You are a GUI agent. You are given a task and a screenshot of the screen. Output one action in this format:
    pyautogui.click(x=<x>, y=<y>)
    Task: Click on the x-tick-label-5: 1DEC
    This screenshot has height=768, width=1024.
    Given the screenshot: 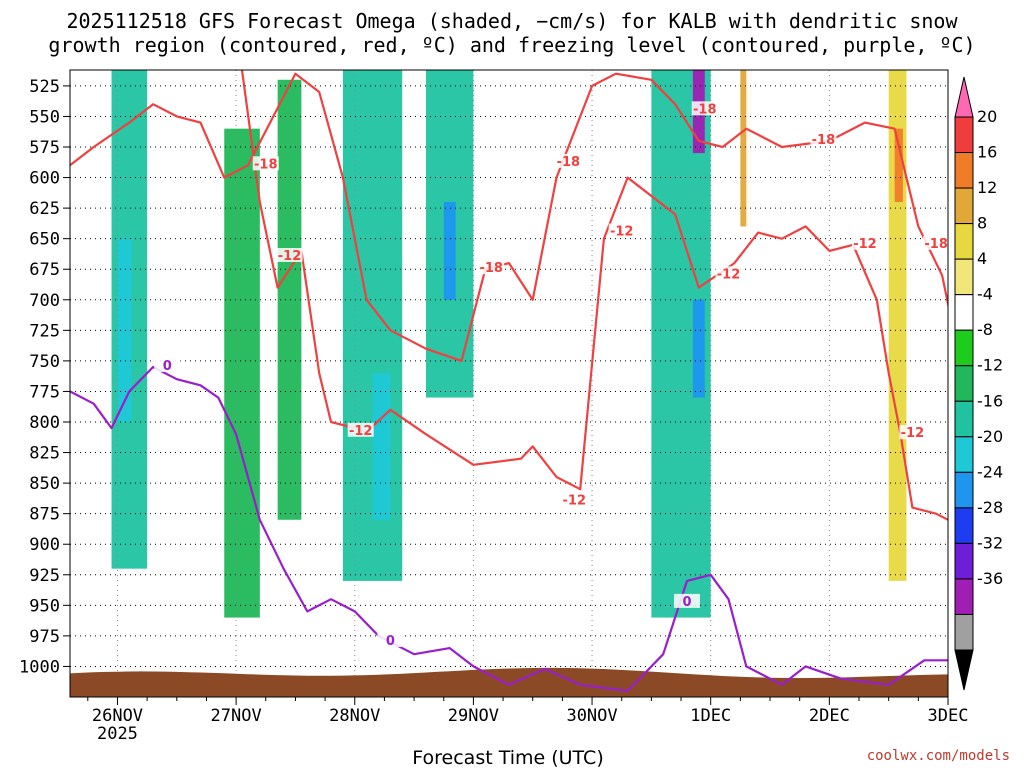 What is the action you would take?
    pyautogui.click(x=710, y=716)
    